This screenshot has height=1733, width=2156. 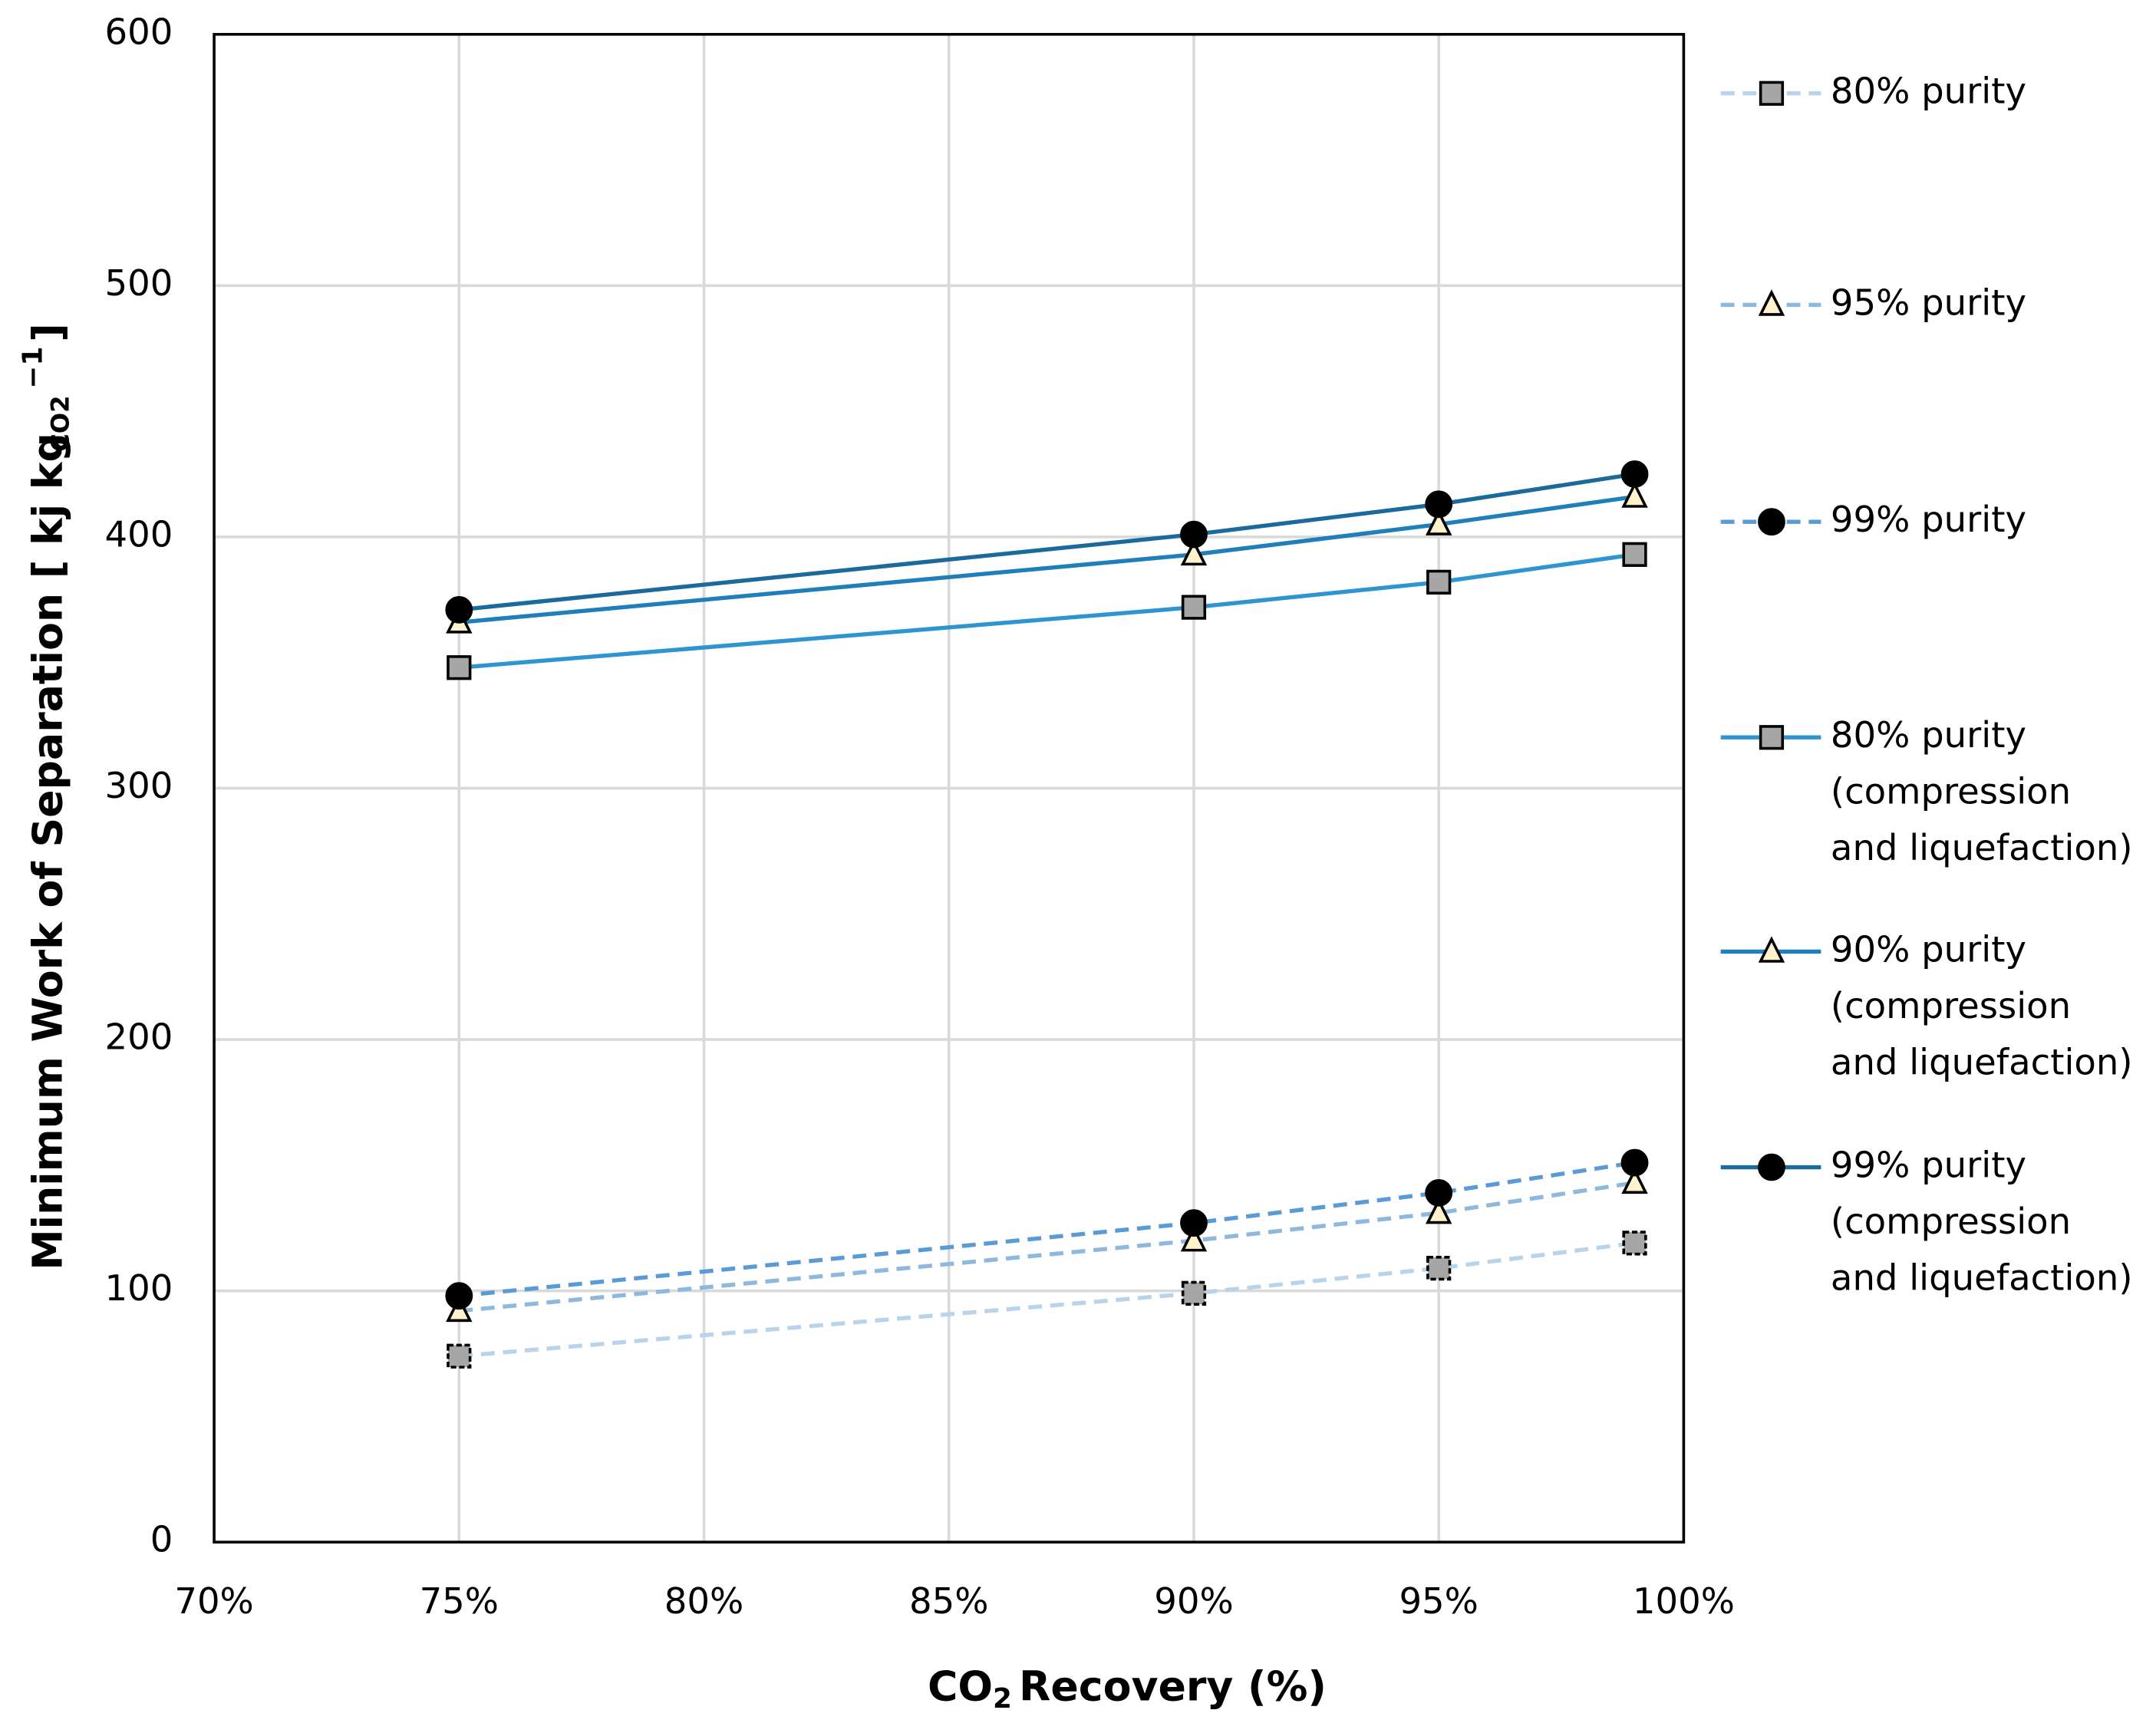 I want to click on legend-label: 80% purity, so click(x=1928, y=90).